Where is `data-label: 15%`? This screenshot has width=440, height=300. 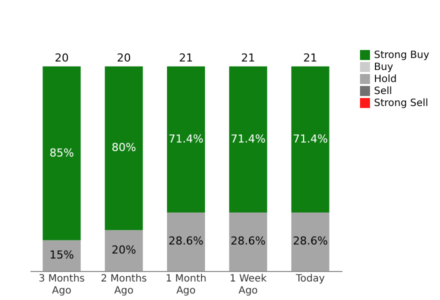 data-label: 15% is located at coordinates (61, 255).